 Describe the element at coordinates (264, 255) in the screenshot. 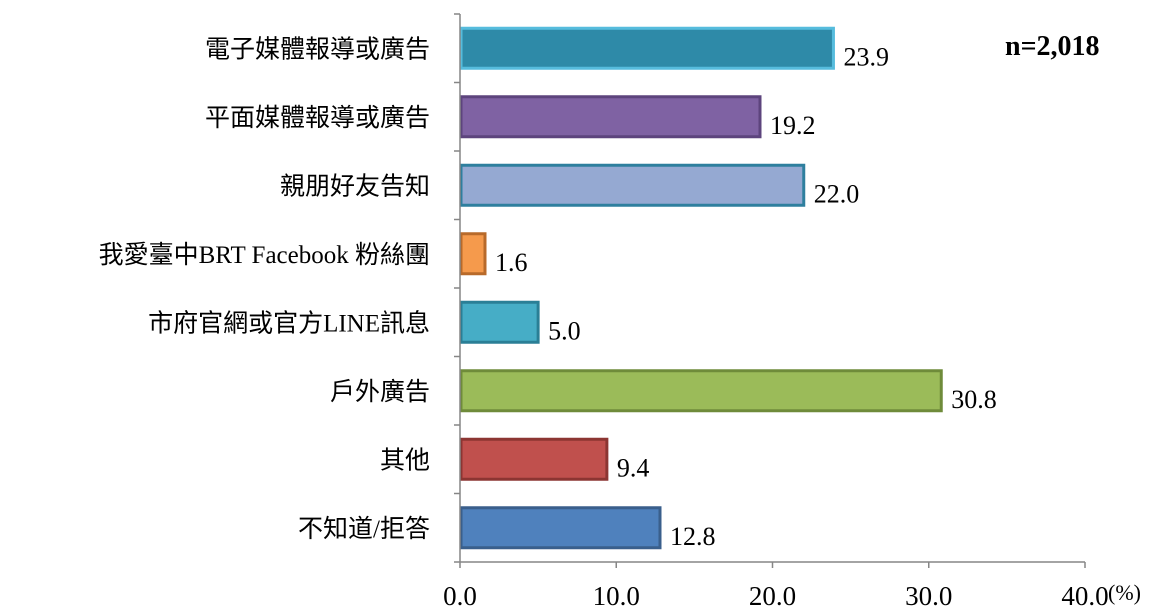

I see `category-label-3: 我愛臺中BRT Facebook 粉絲團` at that location.